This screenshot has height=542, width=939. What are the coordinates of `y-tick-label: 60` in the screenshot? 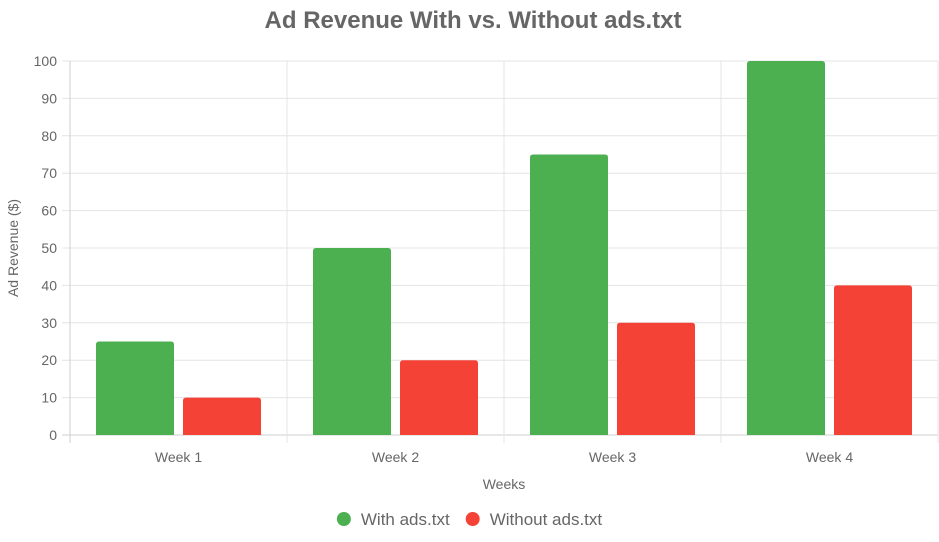 It's located at (49, 211).